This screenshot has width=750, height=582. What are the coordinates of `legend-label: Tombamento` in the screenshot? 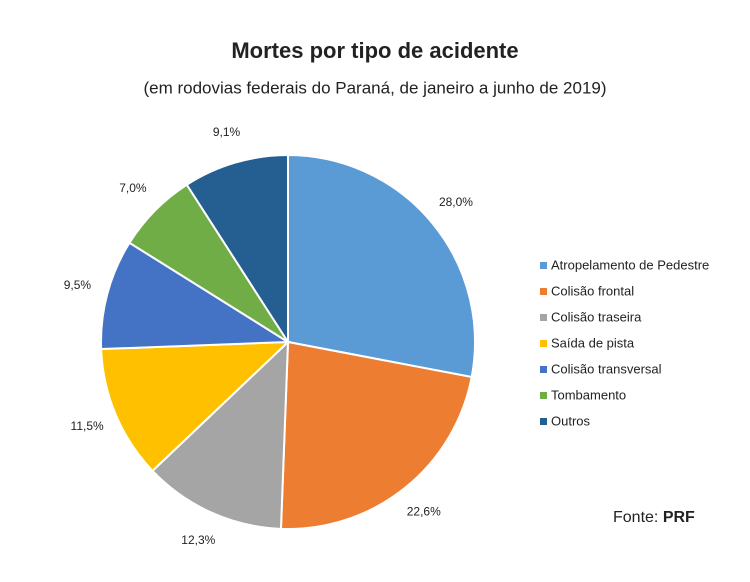 It's located at (588, 394).